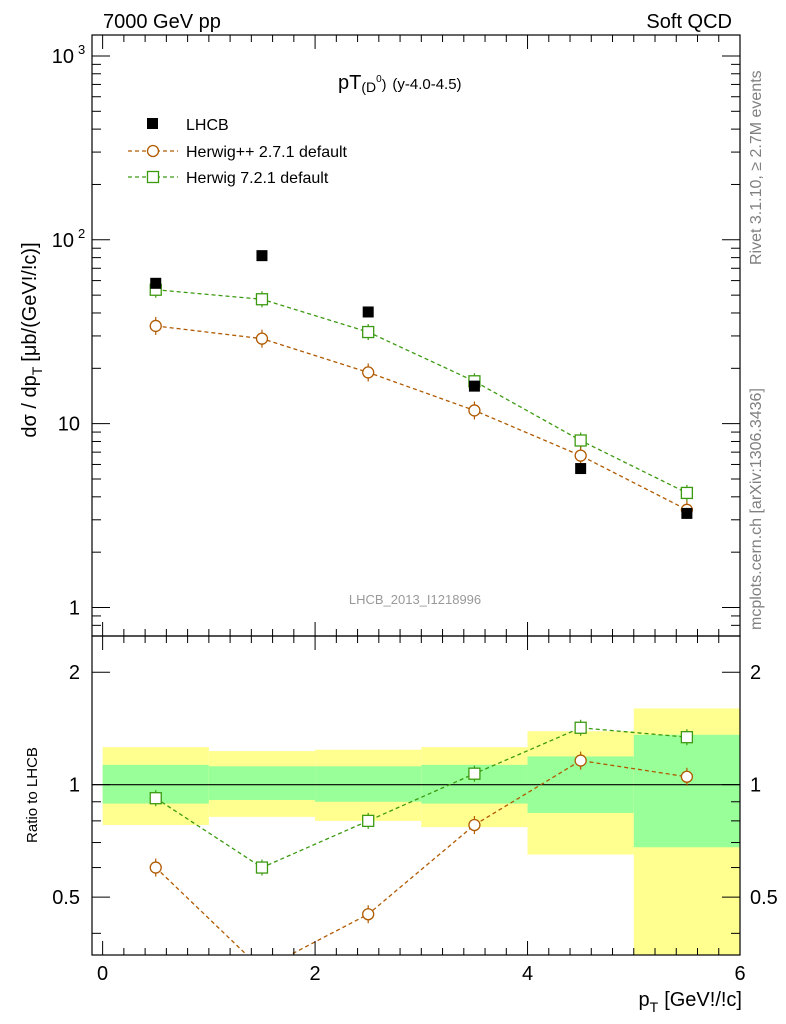  I want to click on legend-label-herwig7: Herwig 7.2.1 default, so click(257, 178).